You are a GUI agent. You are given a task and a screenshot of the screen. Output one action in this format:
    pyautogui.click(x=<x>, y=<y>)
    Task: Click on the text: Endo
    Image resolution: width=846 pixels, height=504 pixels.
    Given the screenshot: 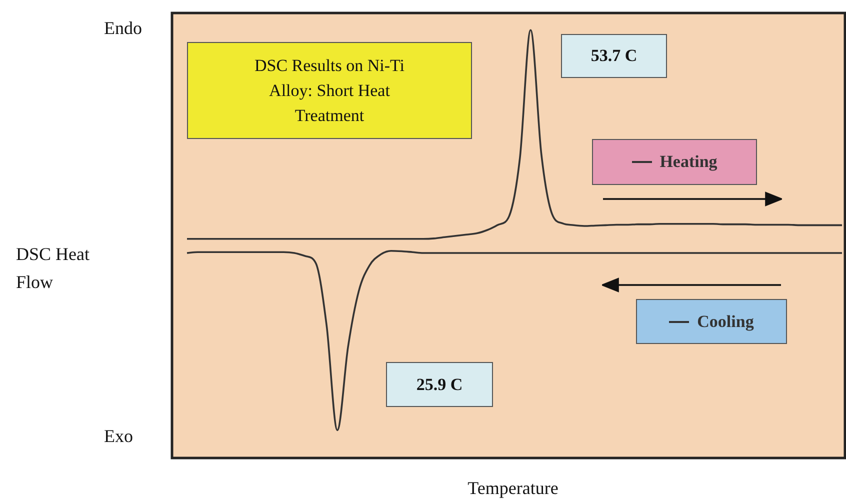 What is the action you would take?
    pyautogui.click(x=123, y=28)
    